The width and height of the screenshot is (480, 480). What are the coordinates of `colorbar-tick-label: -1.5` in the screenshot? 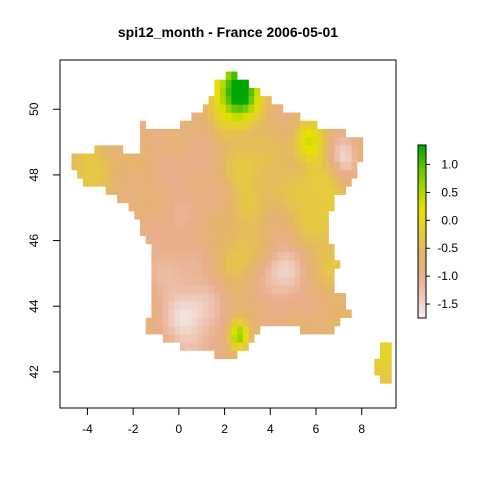 It's located at (447, 304).